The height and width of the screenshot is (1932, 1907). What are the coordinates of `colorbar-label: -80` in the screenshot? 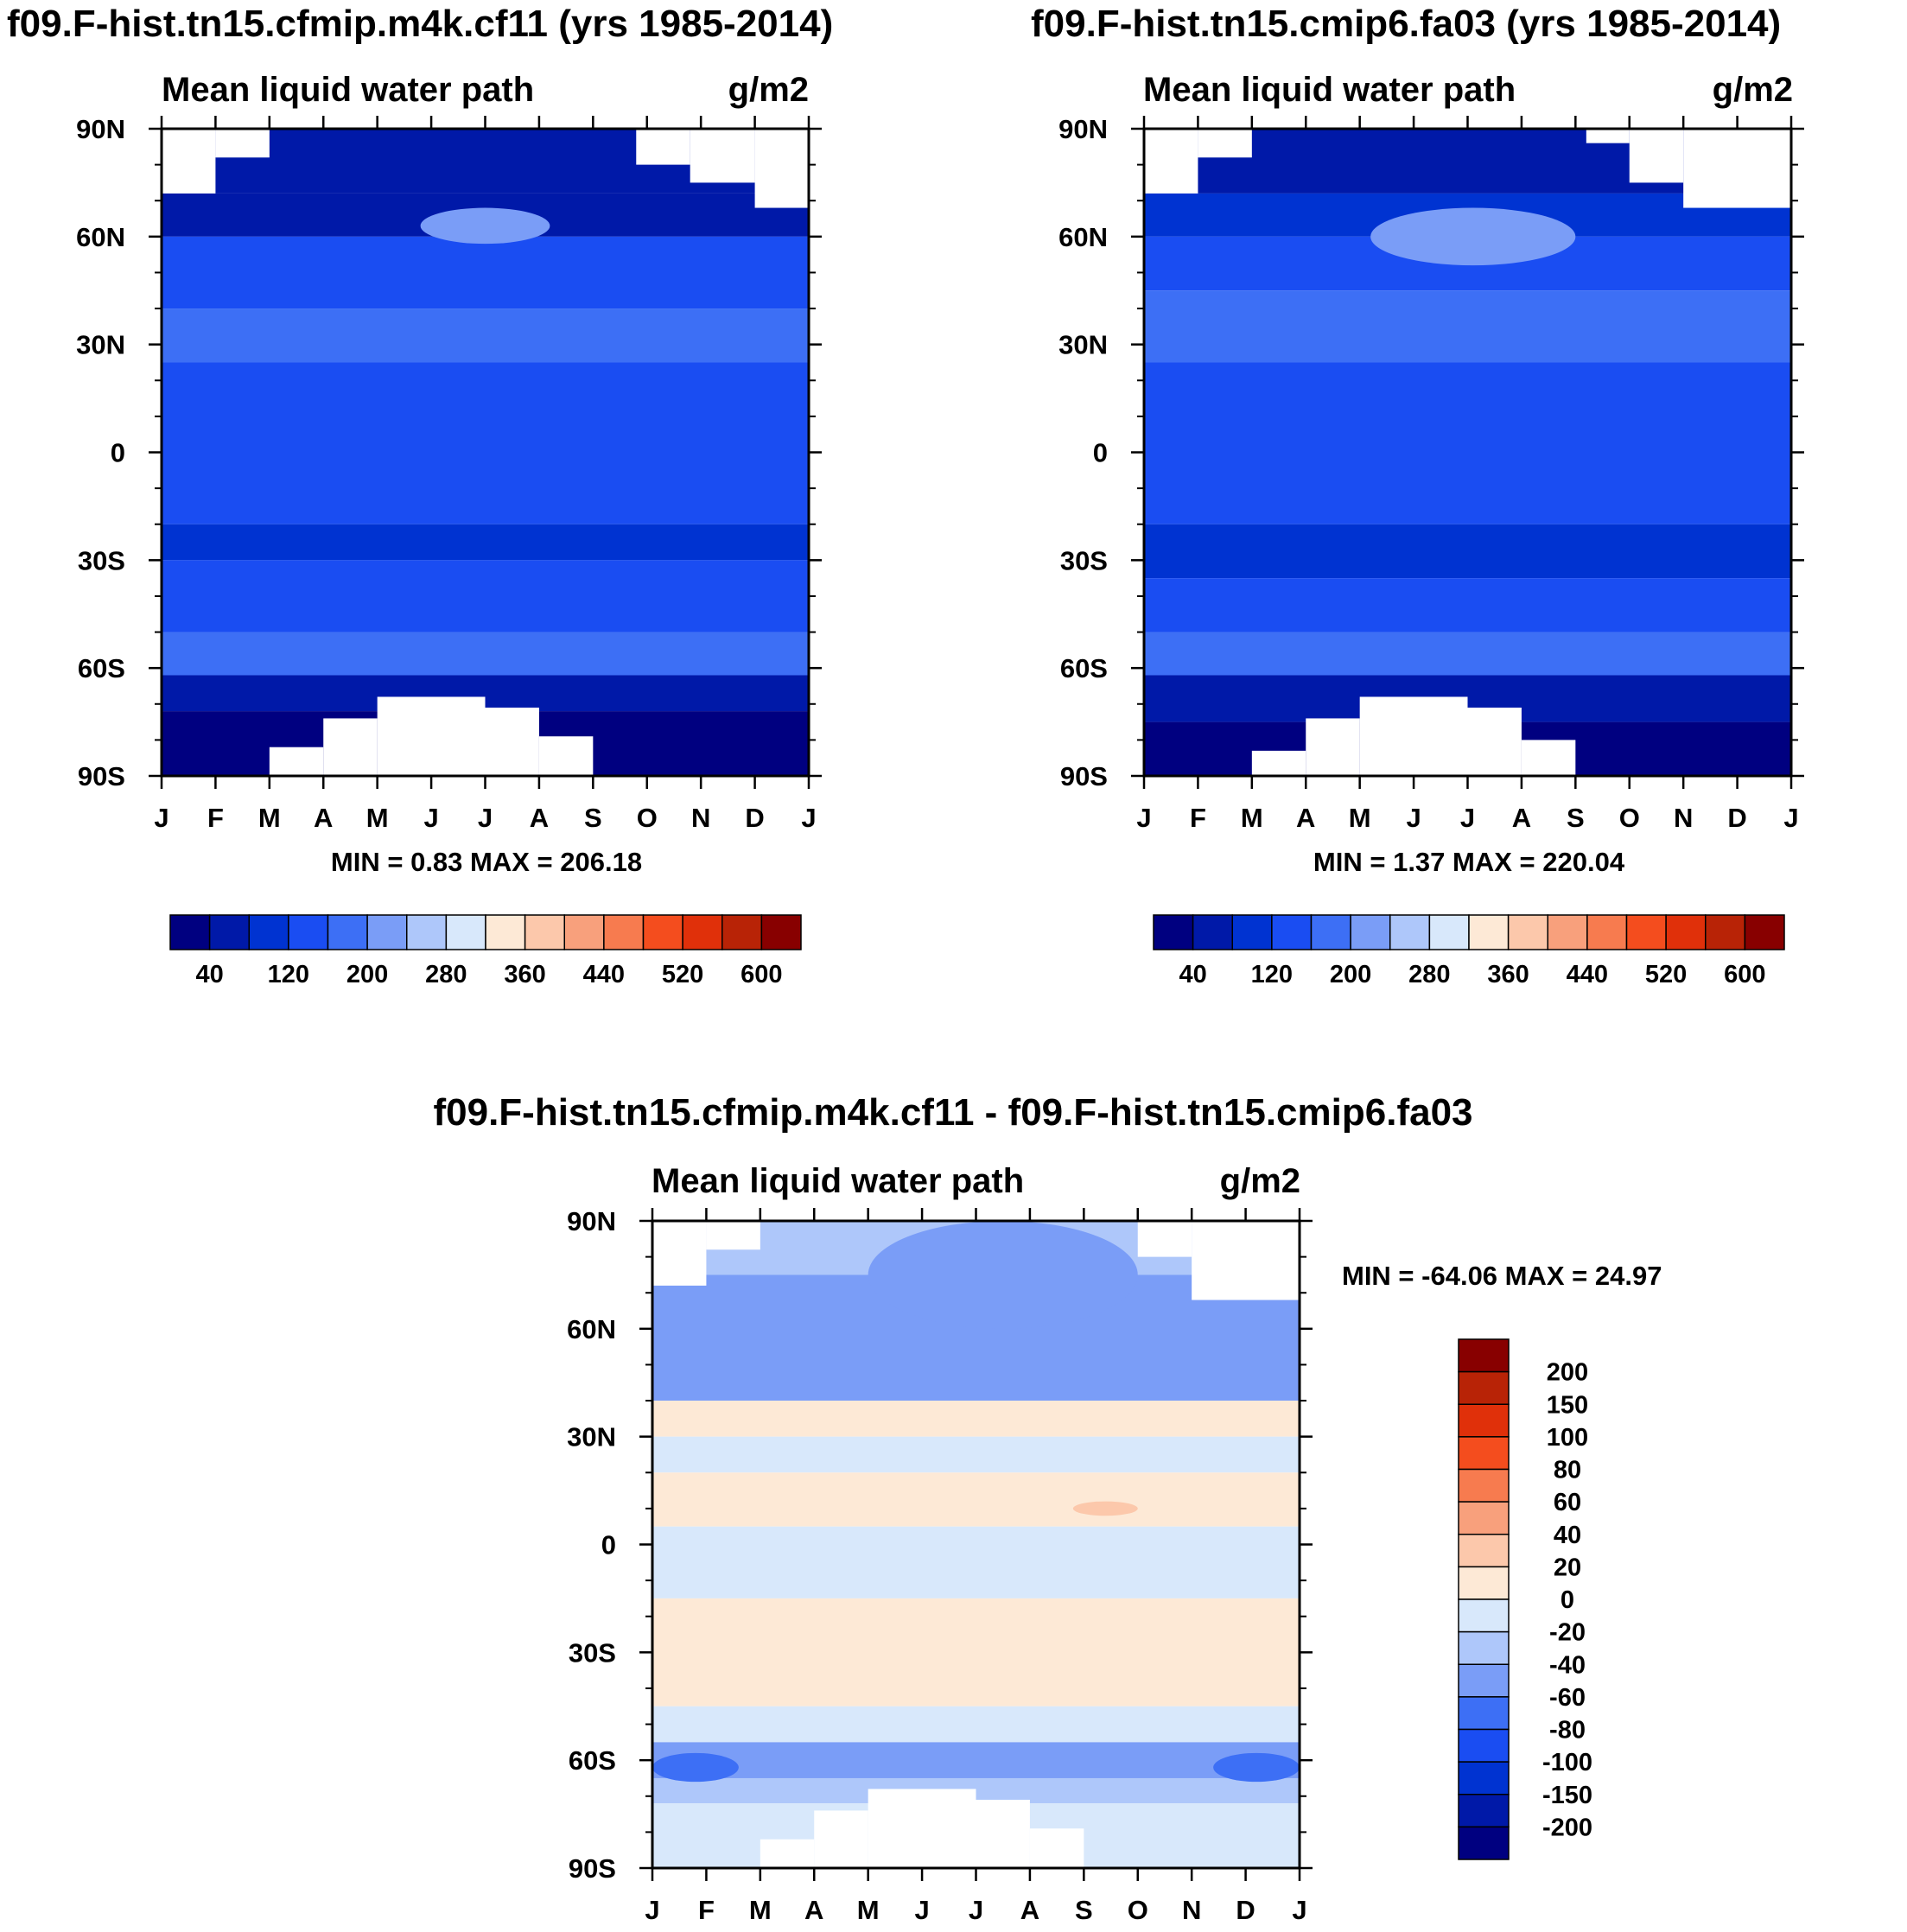 It's located at (1567, 1731).